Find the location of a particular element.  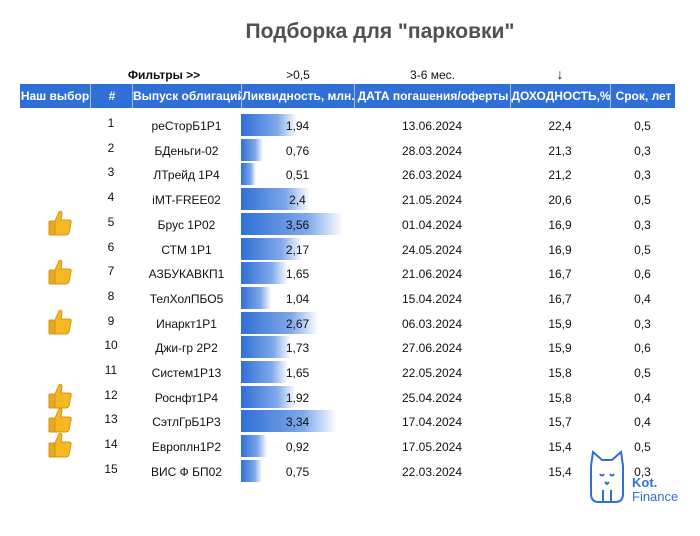

table-row: 11 Систем1Р13 1,65 22.05.2024 15,8 0,5 is located at coordinates (350, 373).